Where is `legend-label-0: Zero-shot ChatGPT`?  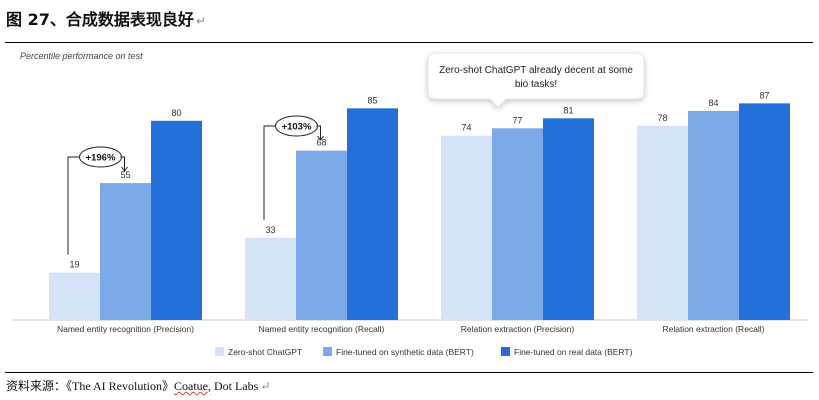 legend-label-0: Zero-shot ChatGPT is located at coordinates (265, 352).